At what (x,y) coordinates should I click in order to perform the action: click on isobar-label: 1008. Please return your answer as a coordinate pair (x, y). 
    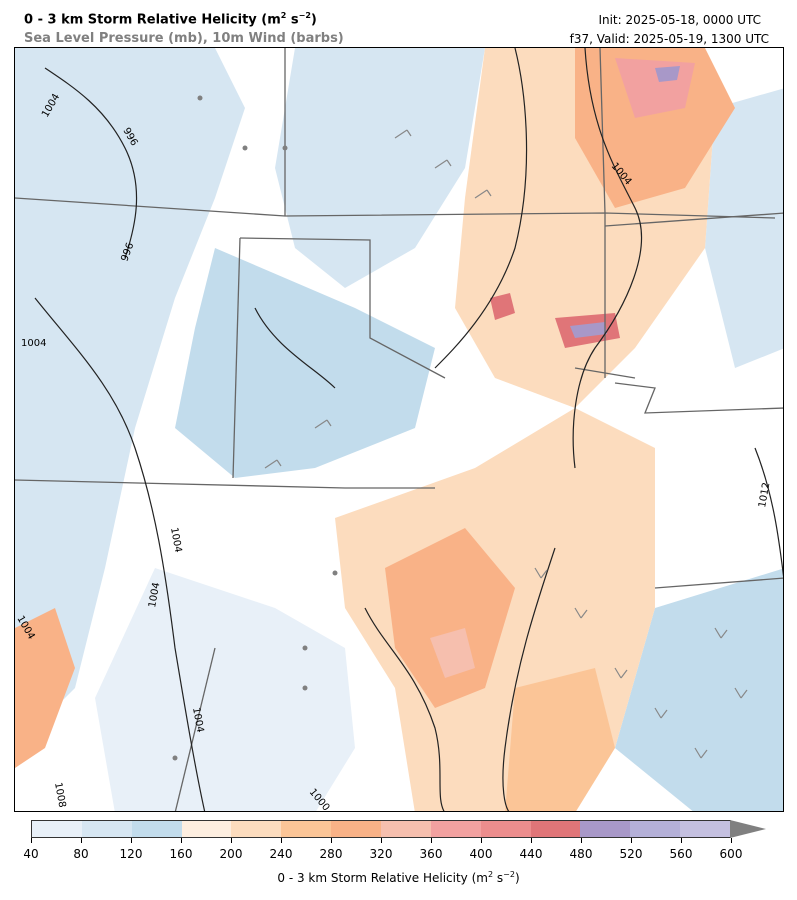
    Looking at the image, I should click on (59, 795).